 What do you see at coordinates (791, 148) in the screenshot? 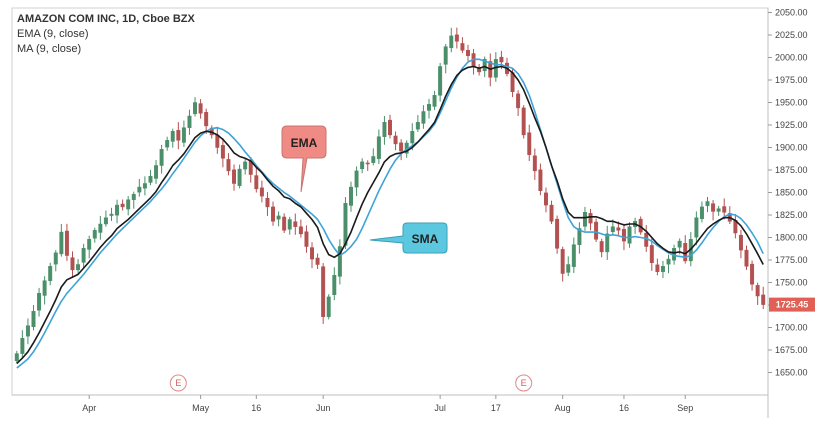
I see `y-tick-label: 1900.00` at bounding box center [791, 148].